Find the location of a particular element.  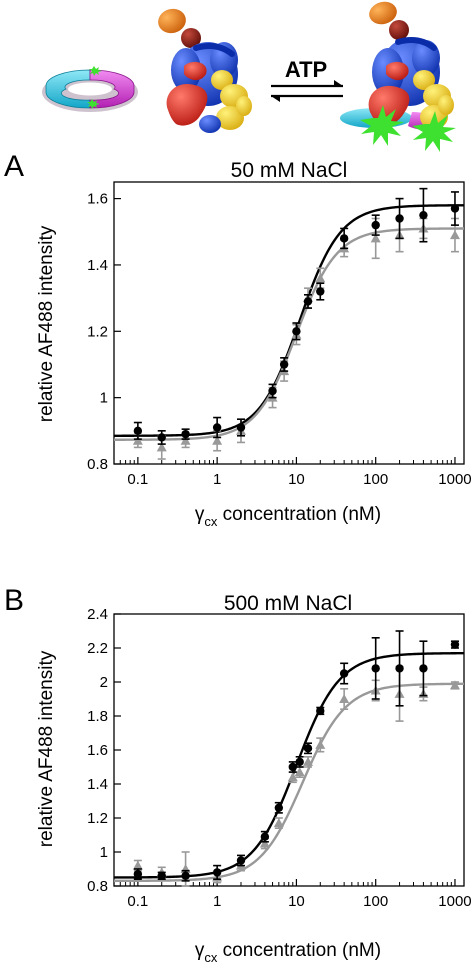

y-tick-label: 2.2 is located at coordinates (97, 648).